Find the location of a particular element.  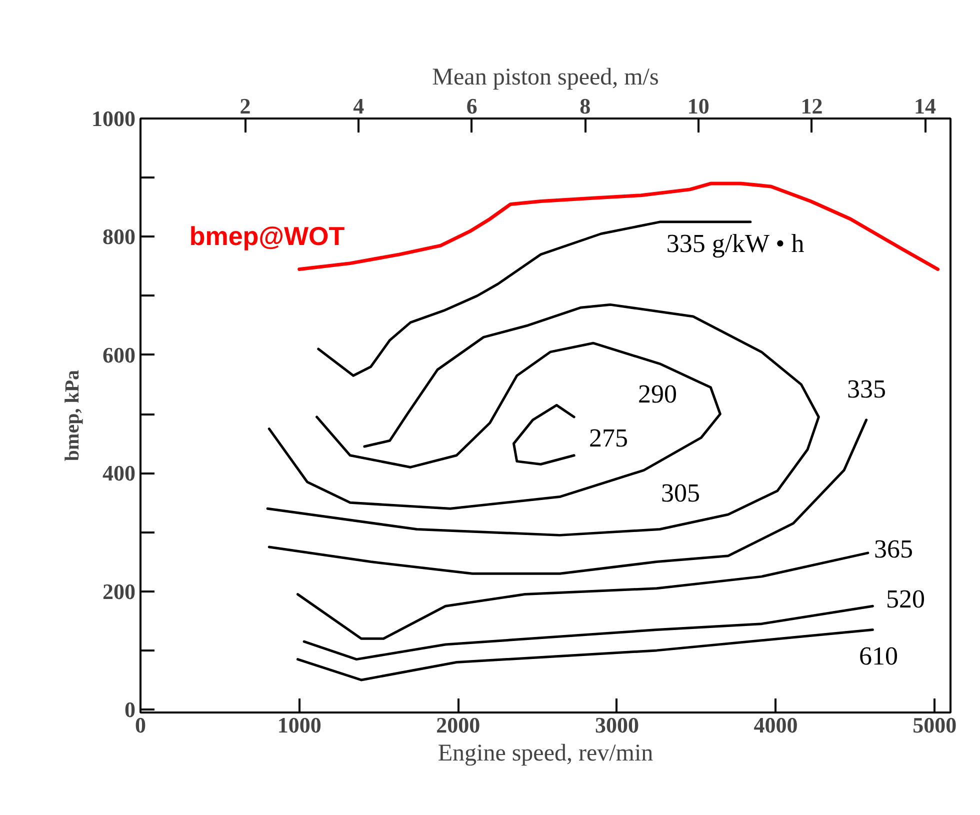

annotation: 610 is located at coordinates (878, 656).